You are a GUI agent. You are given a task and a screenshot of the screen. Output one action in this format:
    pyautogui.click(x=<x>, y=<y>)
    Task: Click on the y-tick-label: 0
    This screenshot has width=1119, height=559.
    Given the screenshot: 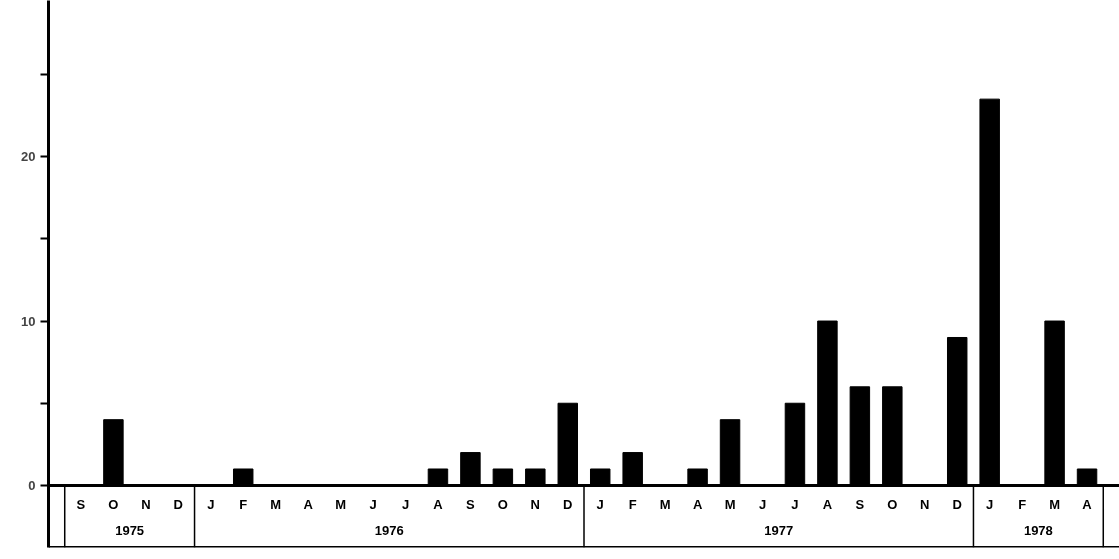 What is the action you would take?
    pyautogui.click(x=32, y=485)
    